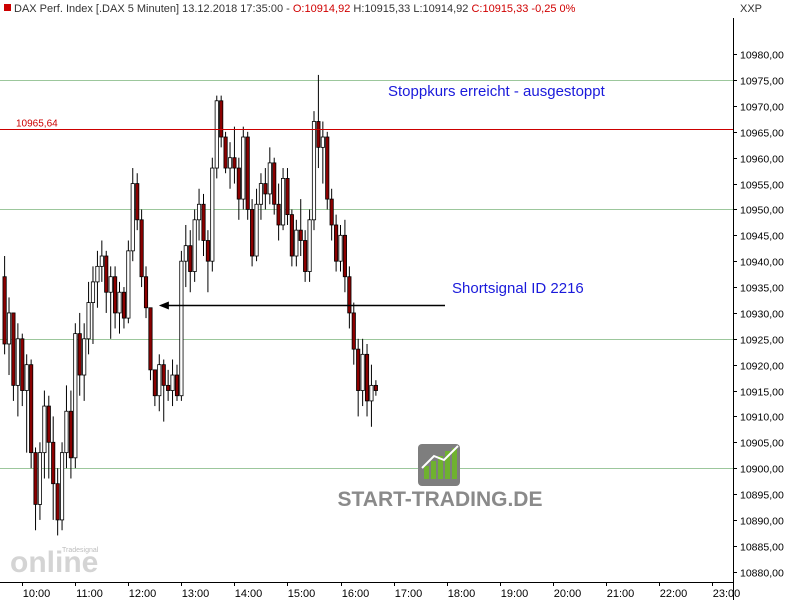 Image resolution: width=800 pixels, height=600 pixels. I want to click on y-tick-label: 10930,00, so click(762, 315).